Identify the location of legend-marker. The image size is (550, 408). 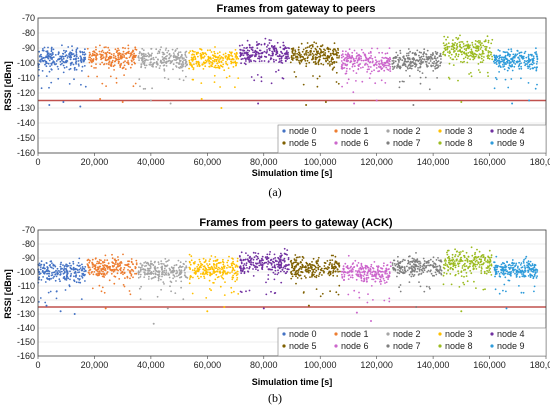
(492, 334).